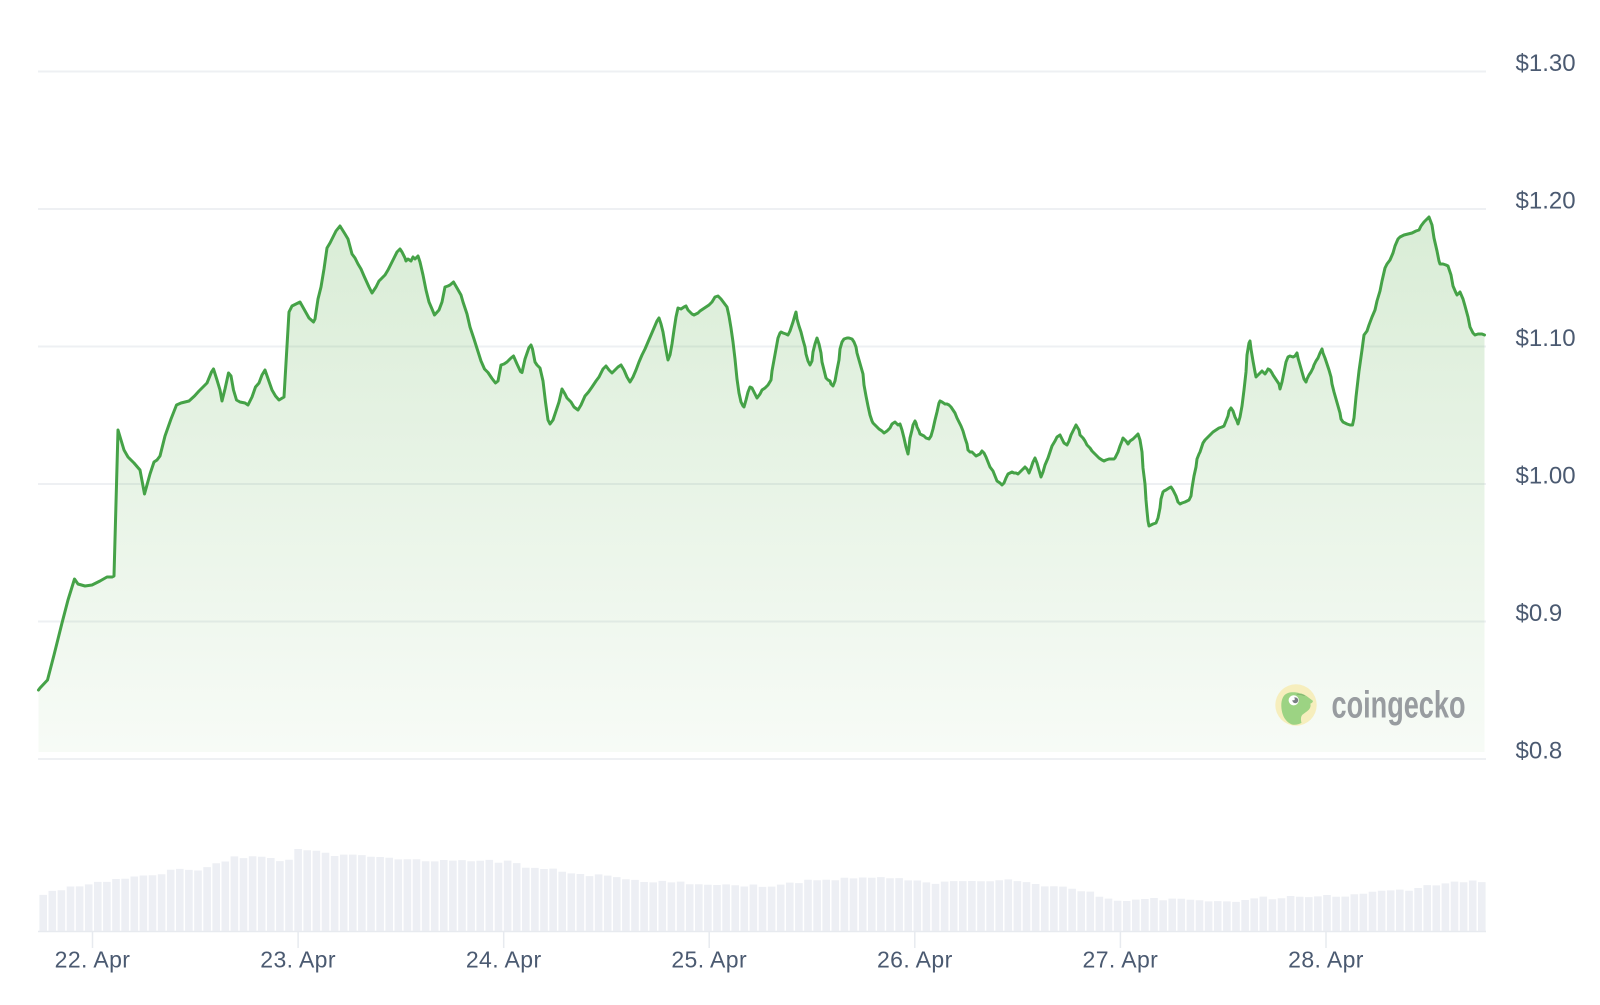 The image size is (1600, 1005). I want to click on svg-text: $1.20, so click(1546, 201).